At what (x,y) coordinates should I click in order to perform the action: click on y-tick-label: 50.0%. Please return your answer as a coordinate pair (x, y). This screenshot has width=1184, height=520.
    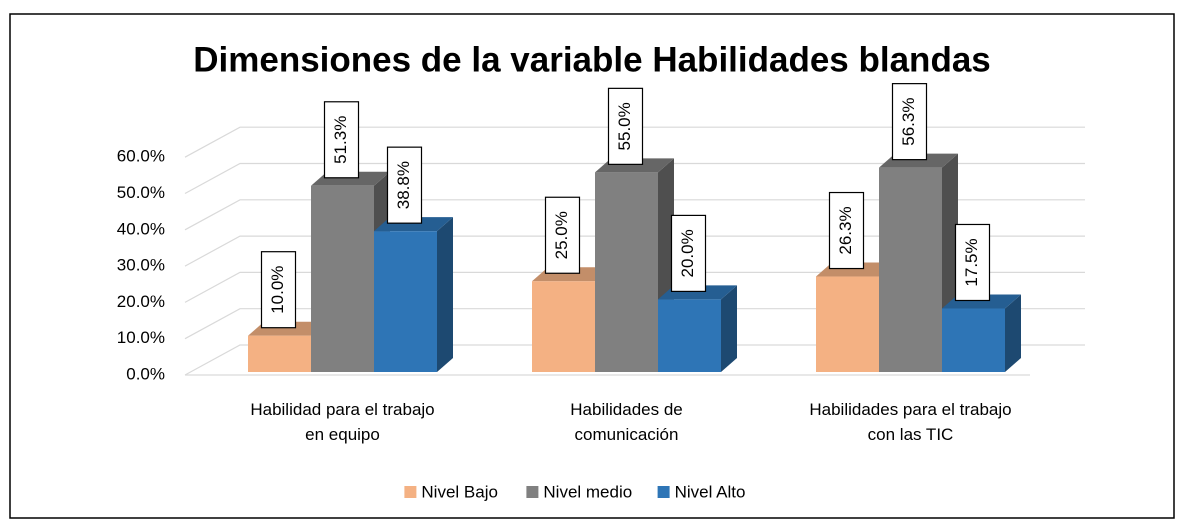
    Looking at the image, I should click on (141, 192).